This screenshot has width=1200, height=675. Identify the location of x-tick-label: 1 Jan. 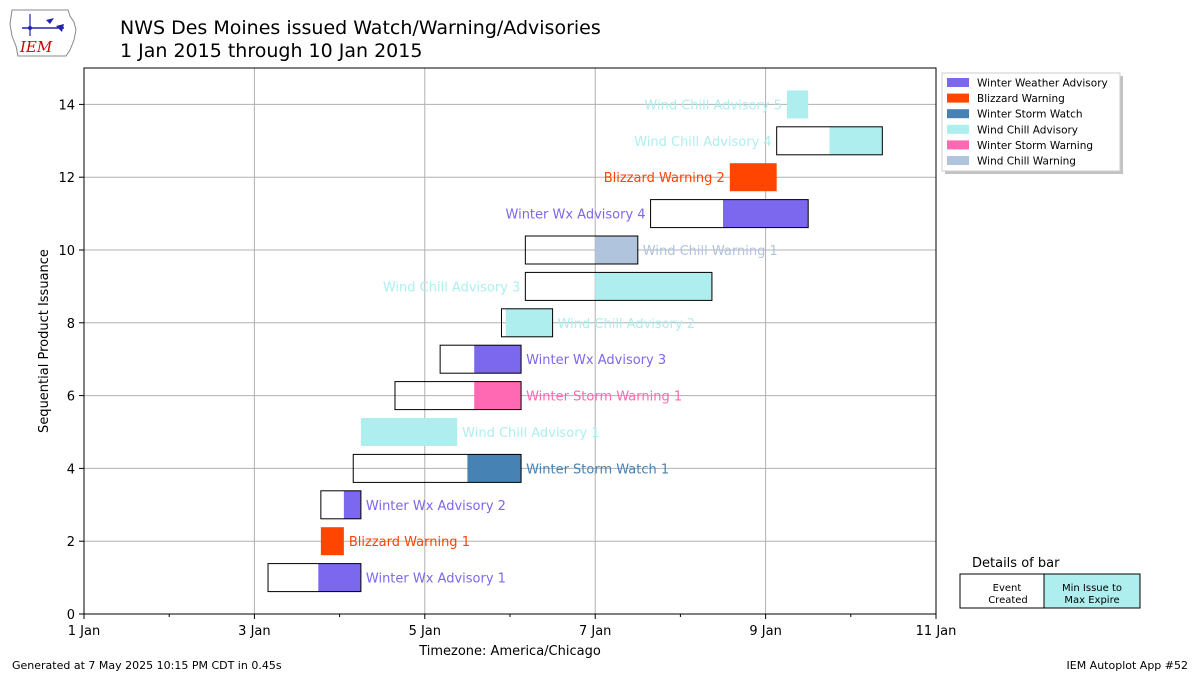
(84, 631).